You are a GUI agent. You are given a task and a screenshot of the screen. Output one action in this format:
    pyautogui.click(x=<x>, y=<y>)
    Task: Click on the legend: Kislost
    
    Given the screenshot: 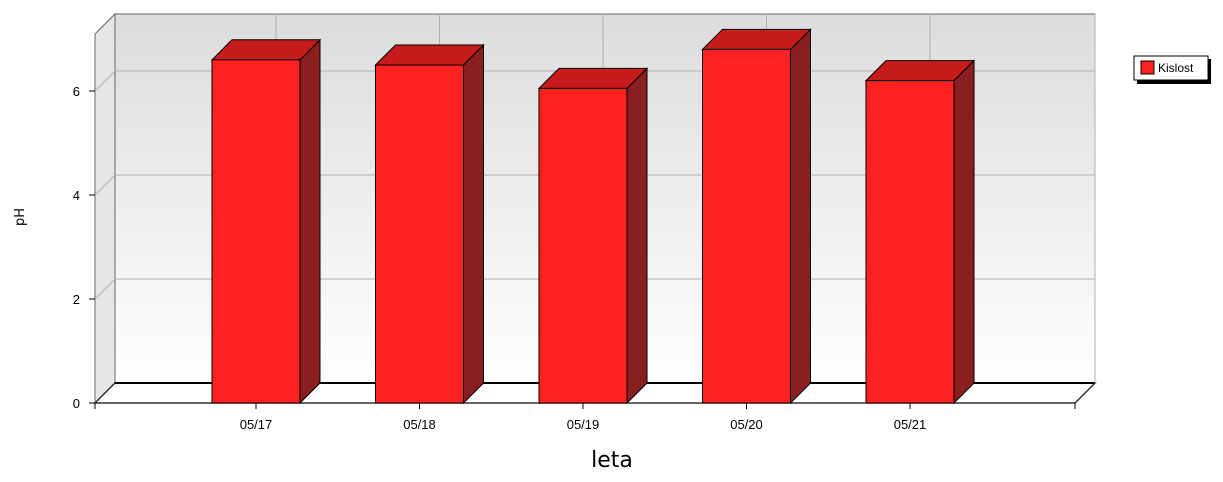 What is the action you would take?
    pyautogui.click(x=1172, y=69)
    